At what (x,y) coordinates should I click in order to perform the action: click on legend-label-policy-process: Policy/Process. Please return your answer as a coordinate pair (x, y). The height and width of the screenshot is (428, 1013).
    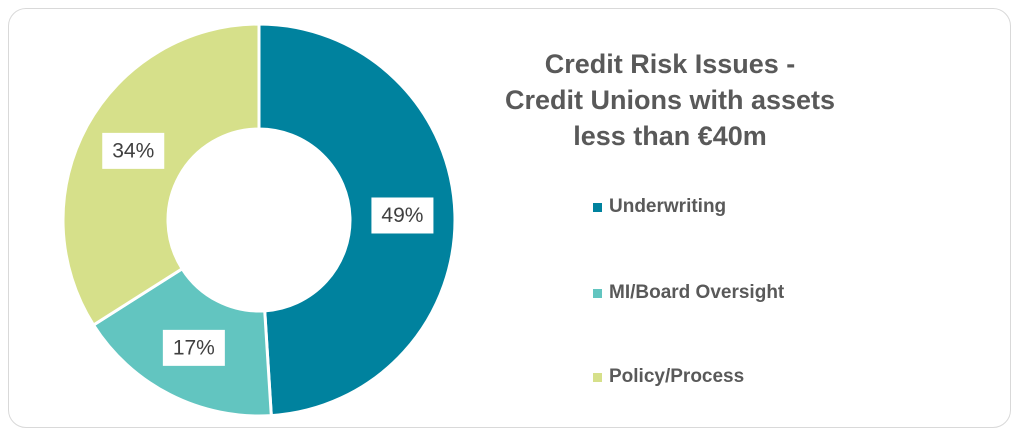
    Looking at the image, I should click on (677, 376).